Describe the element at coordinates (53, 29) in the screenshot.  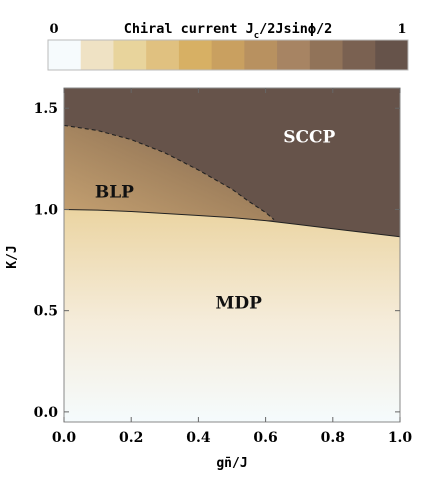
I see `colorbar-min-label: 0` at that location.